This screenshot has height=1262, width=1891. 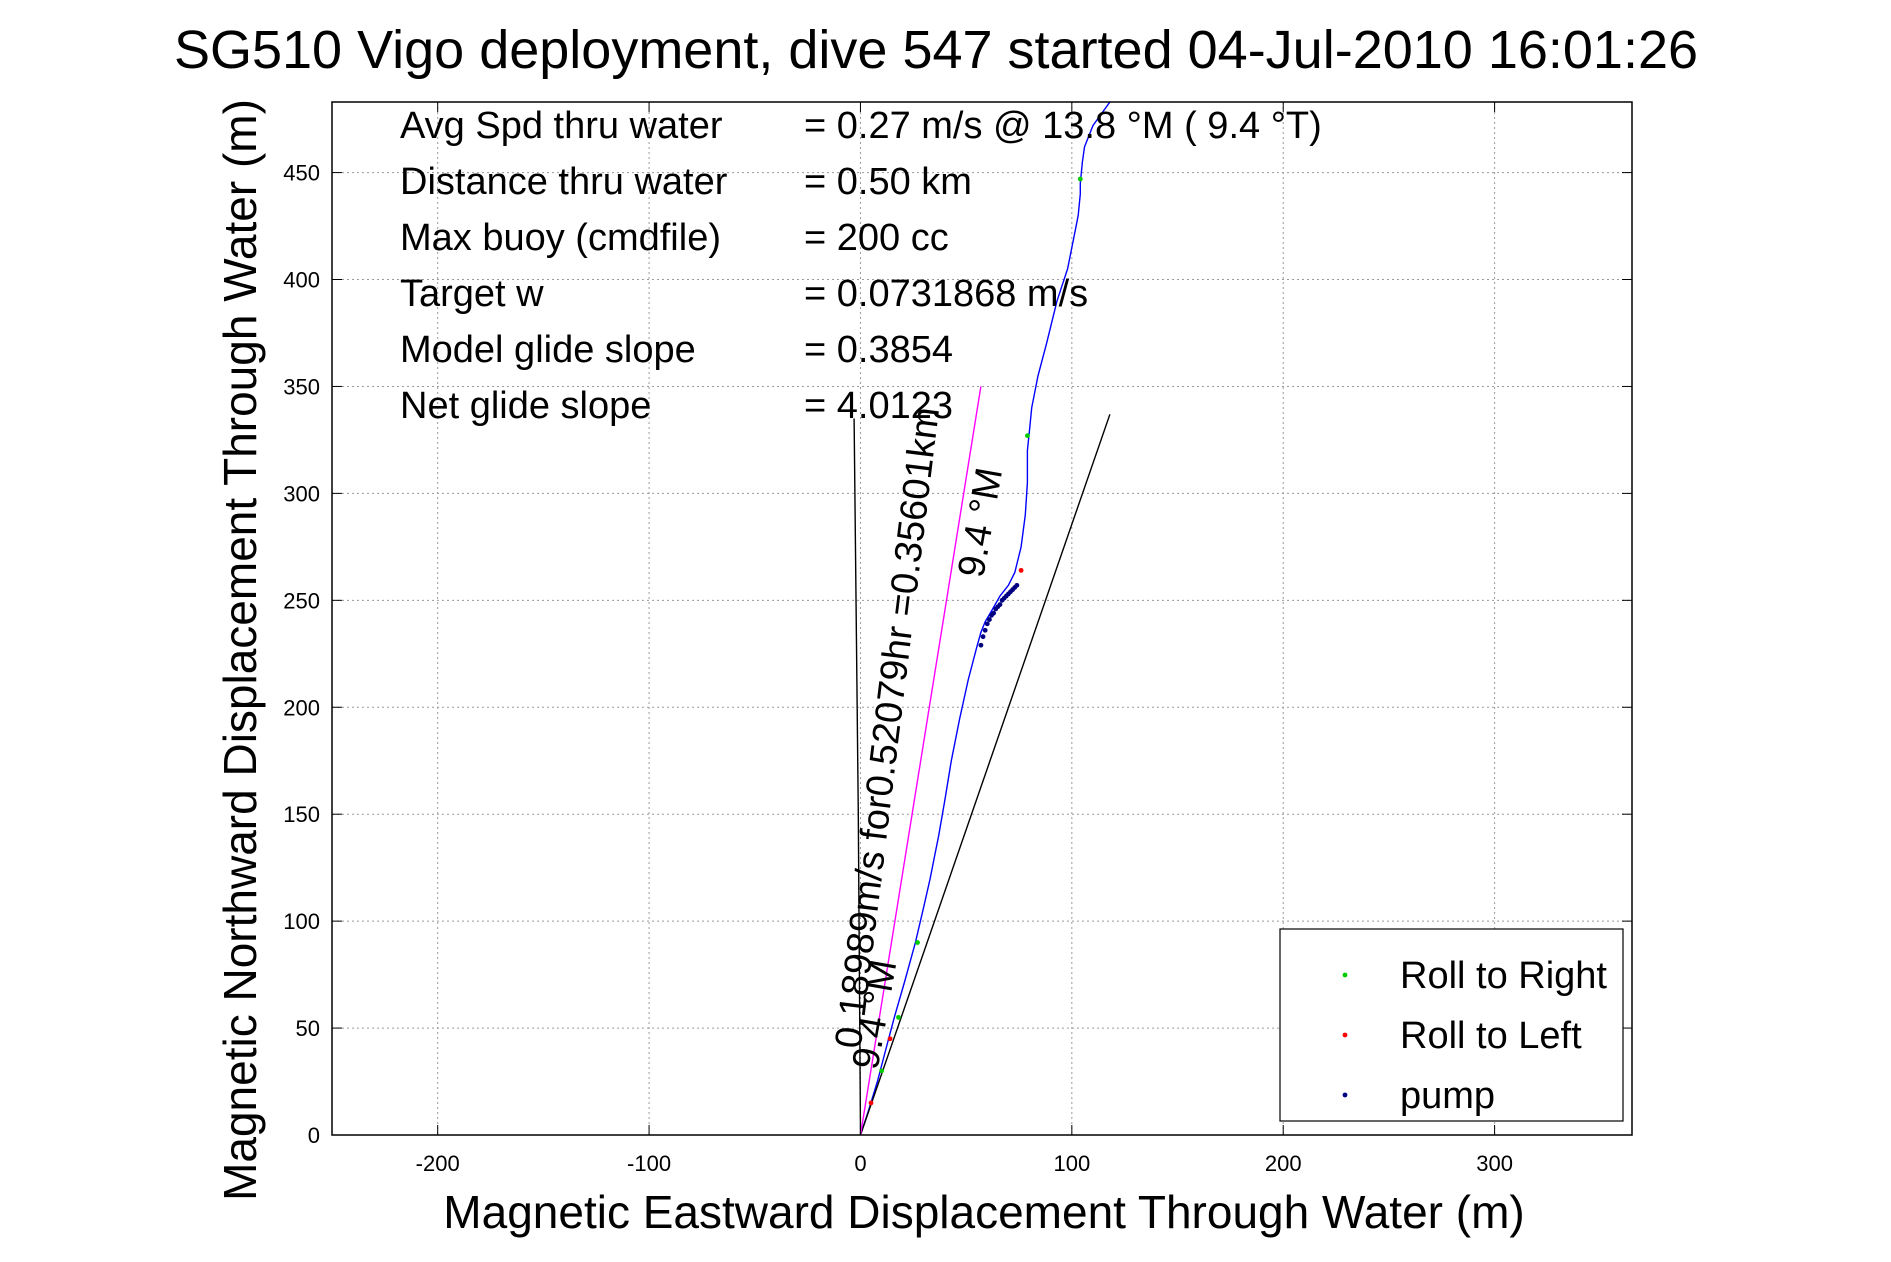 What do you see at coordinates (1063, 126) in the screenshot?
I see `stat-value: = 0.27 m/s @ 13.8 °M ( 9.4 °T)` at bounding box center [1063, 126].